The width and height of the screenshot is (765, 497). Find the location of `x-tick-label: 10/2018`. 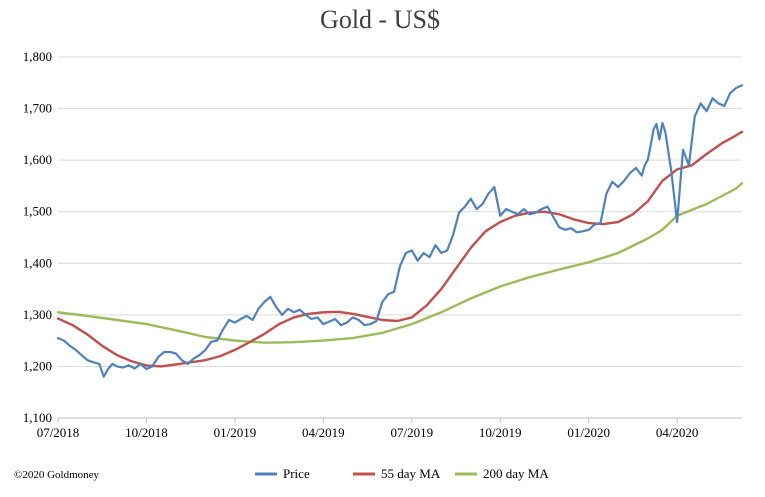

x-tick-label: 10/2018 is located at coordinates (146, 432).